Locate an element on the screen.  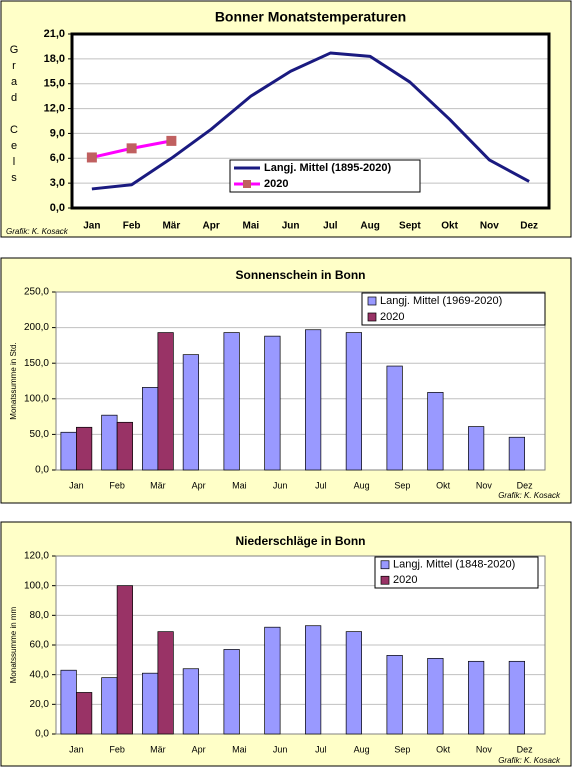
legend-label: Langj. Mittel (1969-2020) is located at coordinates (441, 301).